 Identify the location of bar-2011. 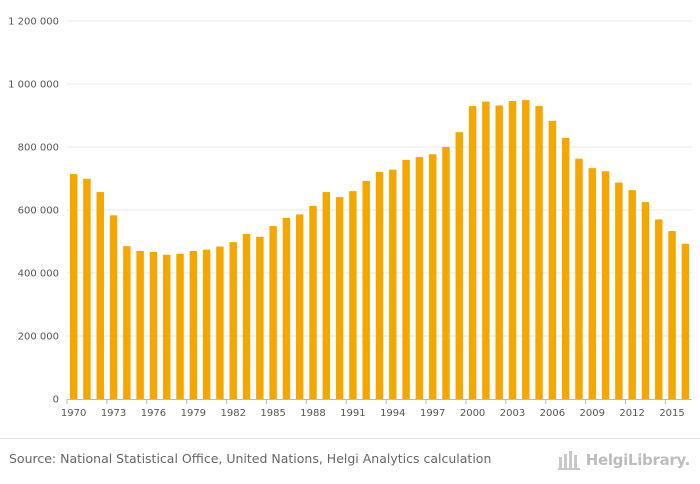
(619, 290).